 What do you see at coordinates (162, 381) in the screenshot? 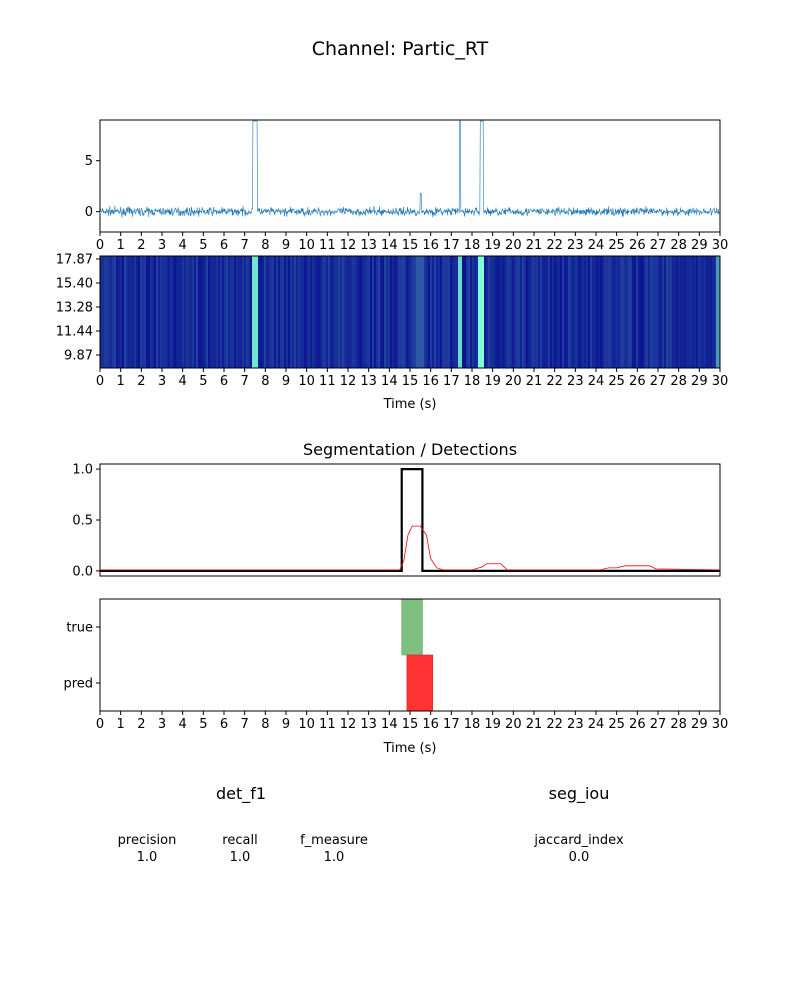
I see `spectrogram-x-tick-label: 3` at bounding box center [162, 381].